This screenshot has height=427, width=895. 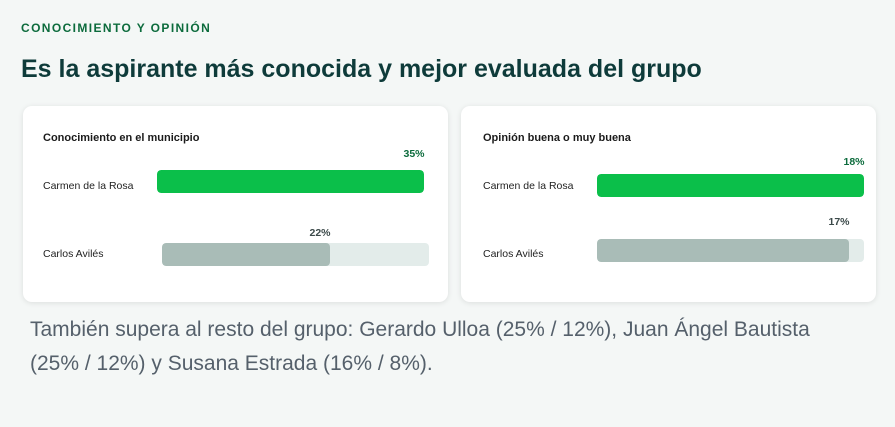 What do you see at coordinates (116, 28) in the screenshot?
I see `eyebrow-label: CONOCIMIENTO Y OPINIÓN` at bounding box center [116, 28].